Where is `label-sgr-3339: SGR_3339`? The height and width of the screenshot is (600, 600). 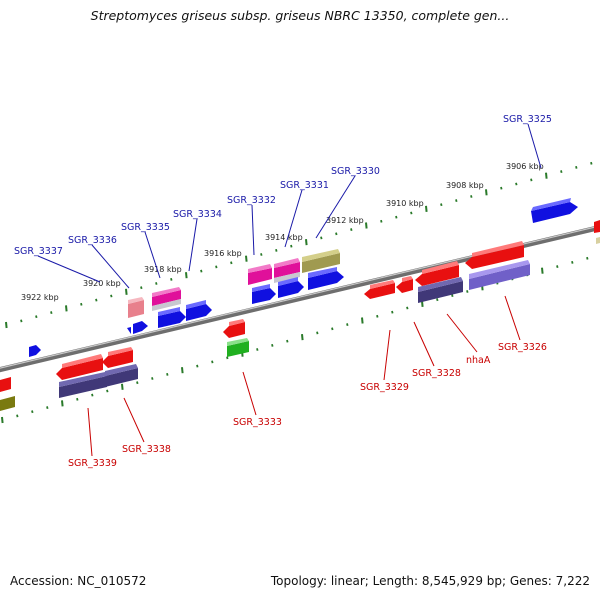 label-sgr-3339: SGR_3339 is located at coordinates (92, 463).